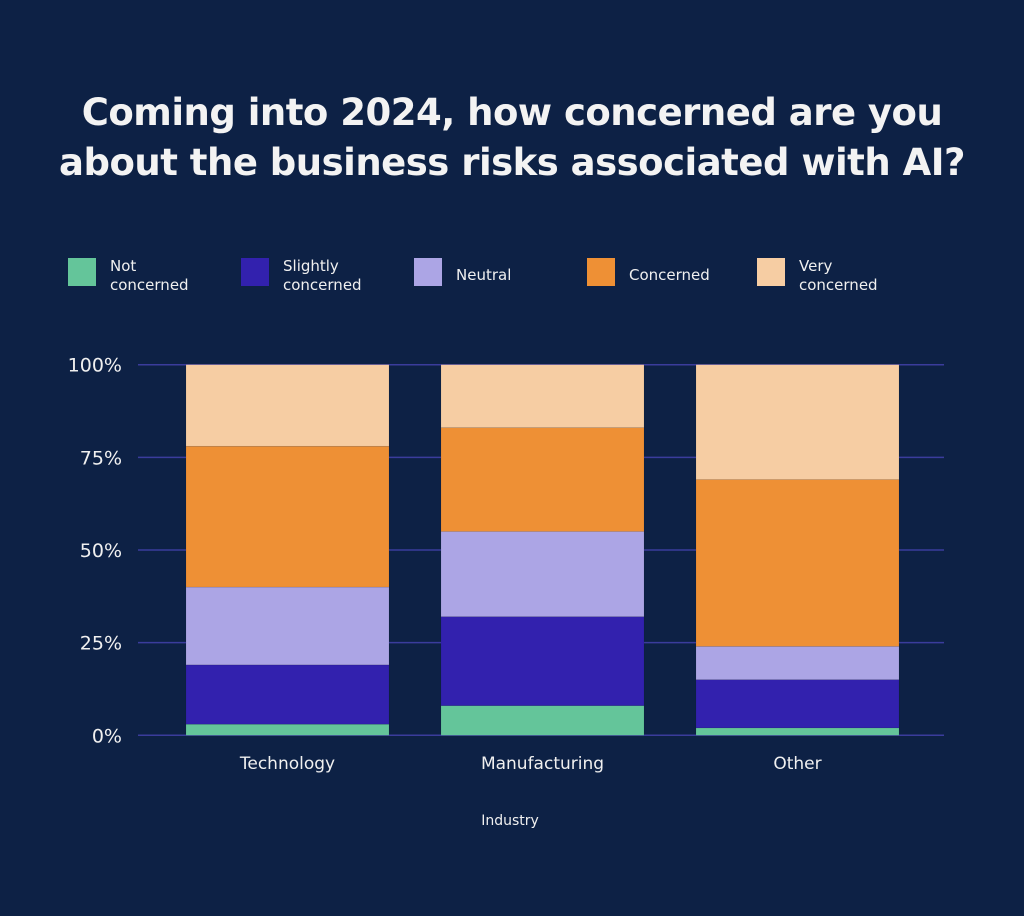 Image resolution: width=1024 pixels, height=916 pixels. I want to click on legend-item: Very concerned, so click(828, 276).